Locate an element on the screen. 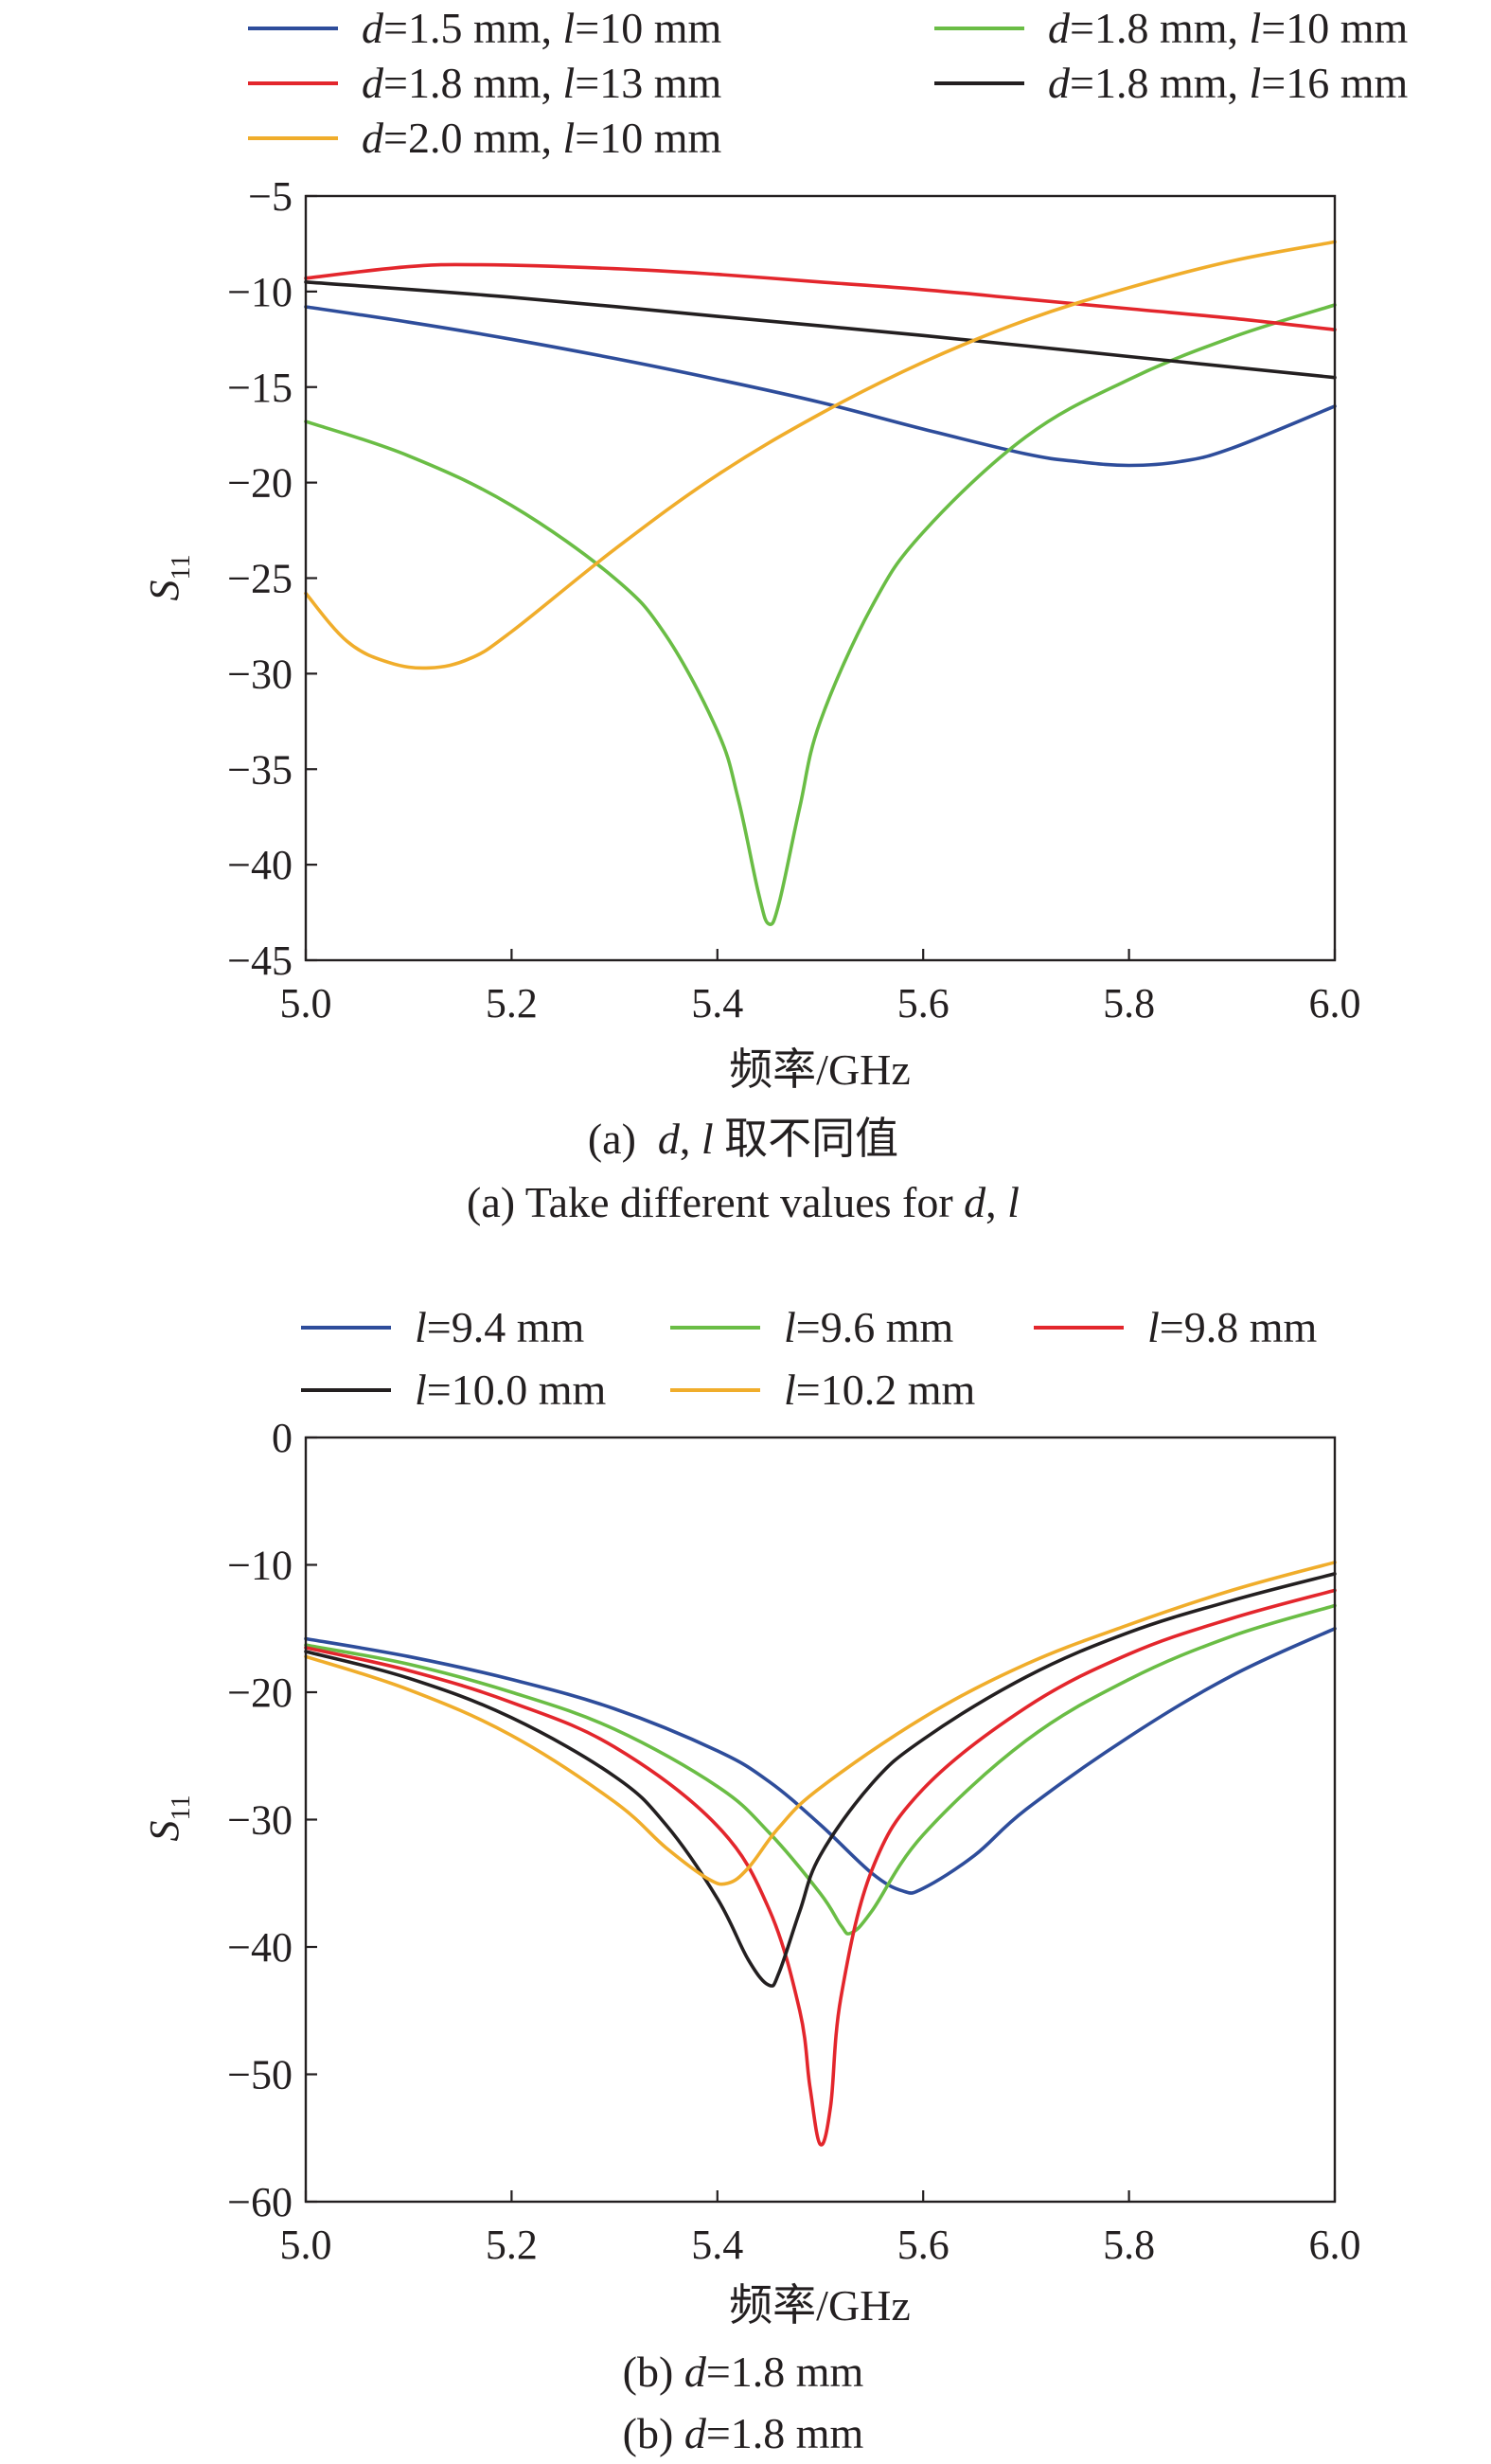  chart-a-y-axis-label-sub: 11 is located at coordinates (181, 567).